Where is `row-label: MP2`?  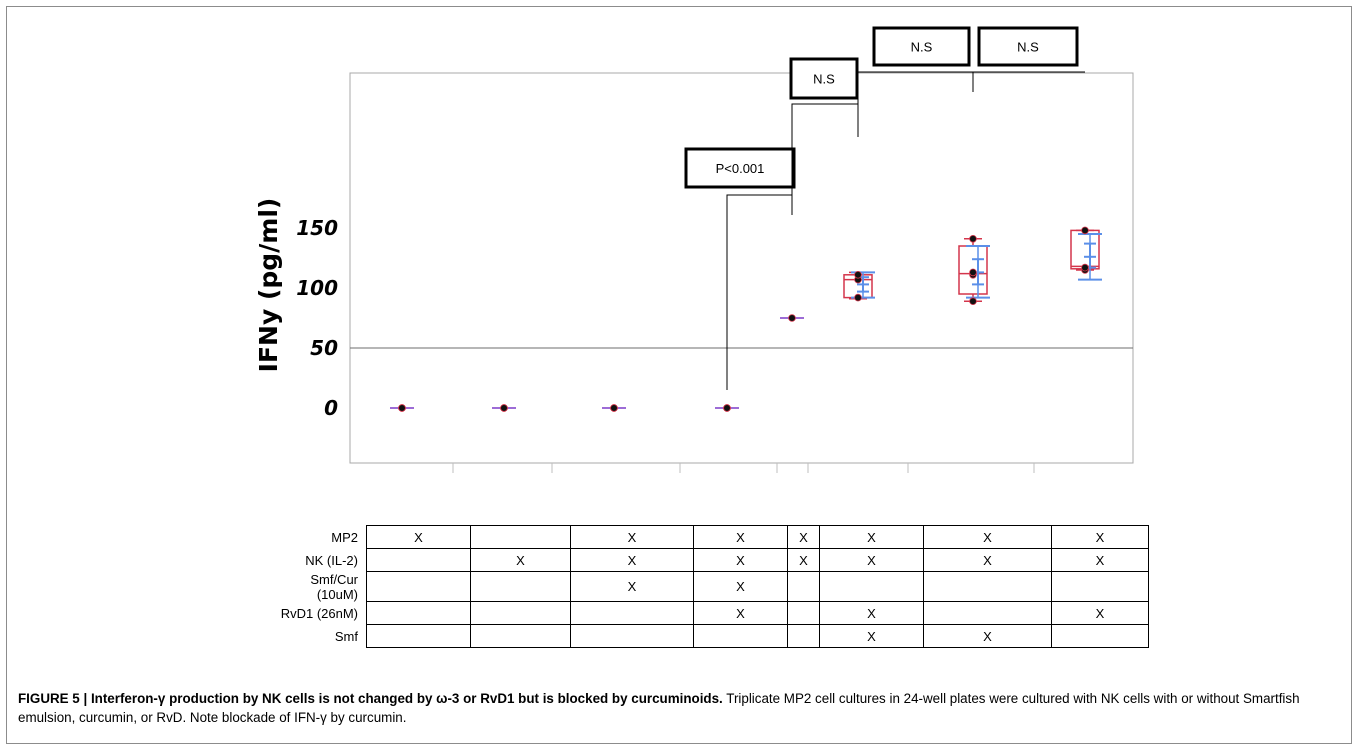 row-label: MP2 is located at coordinates (344, 537).